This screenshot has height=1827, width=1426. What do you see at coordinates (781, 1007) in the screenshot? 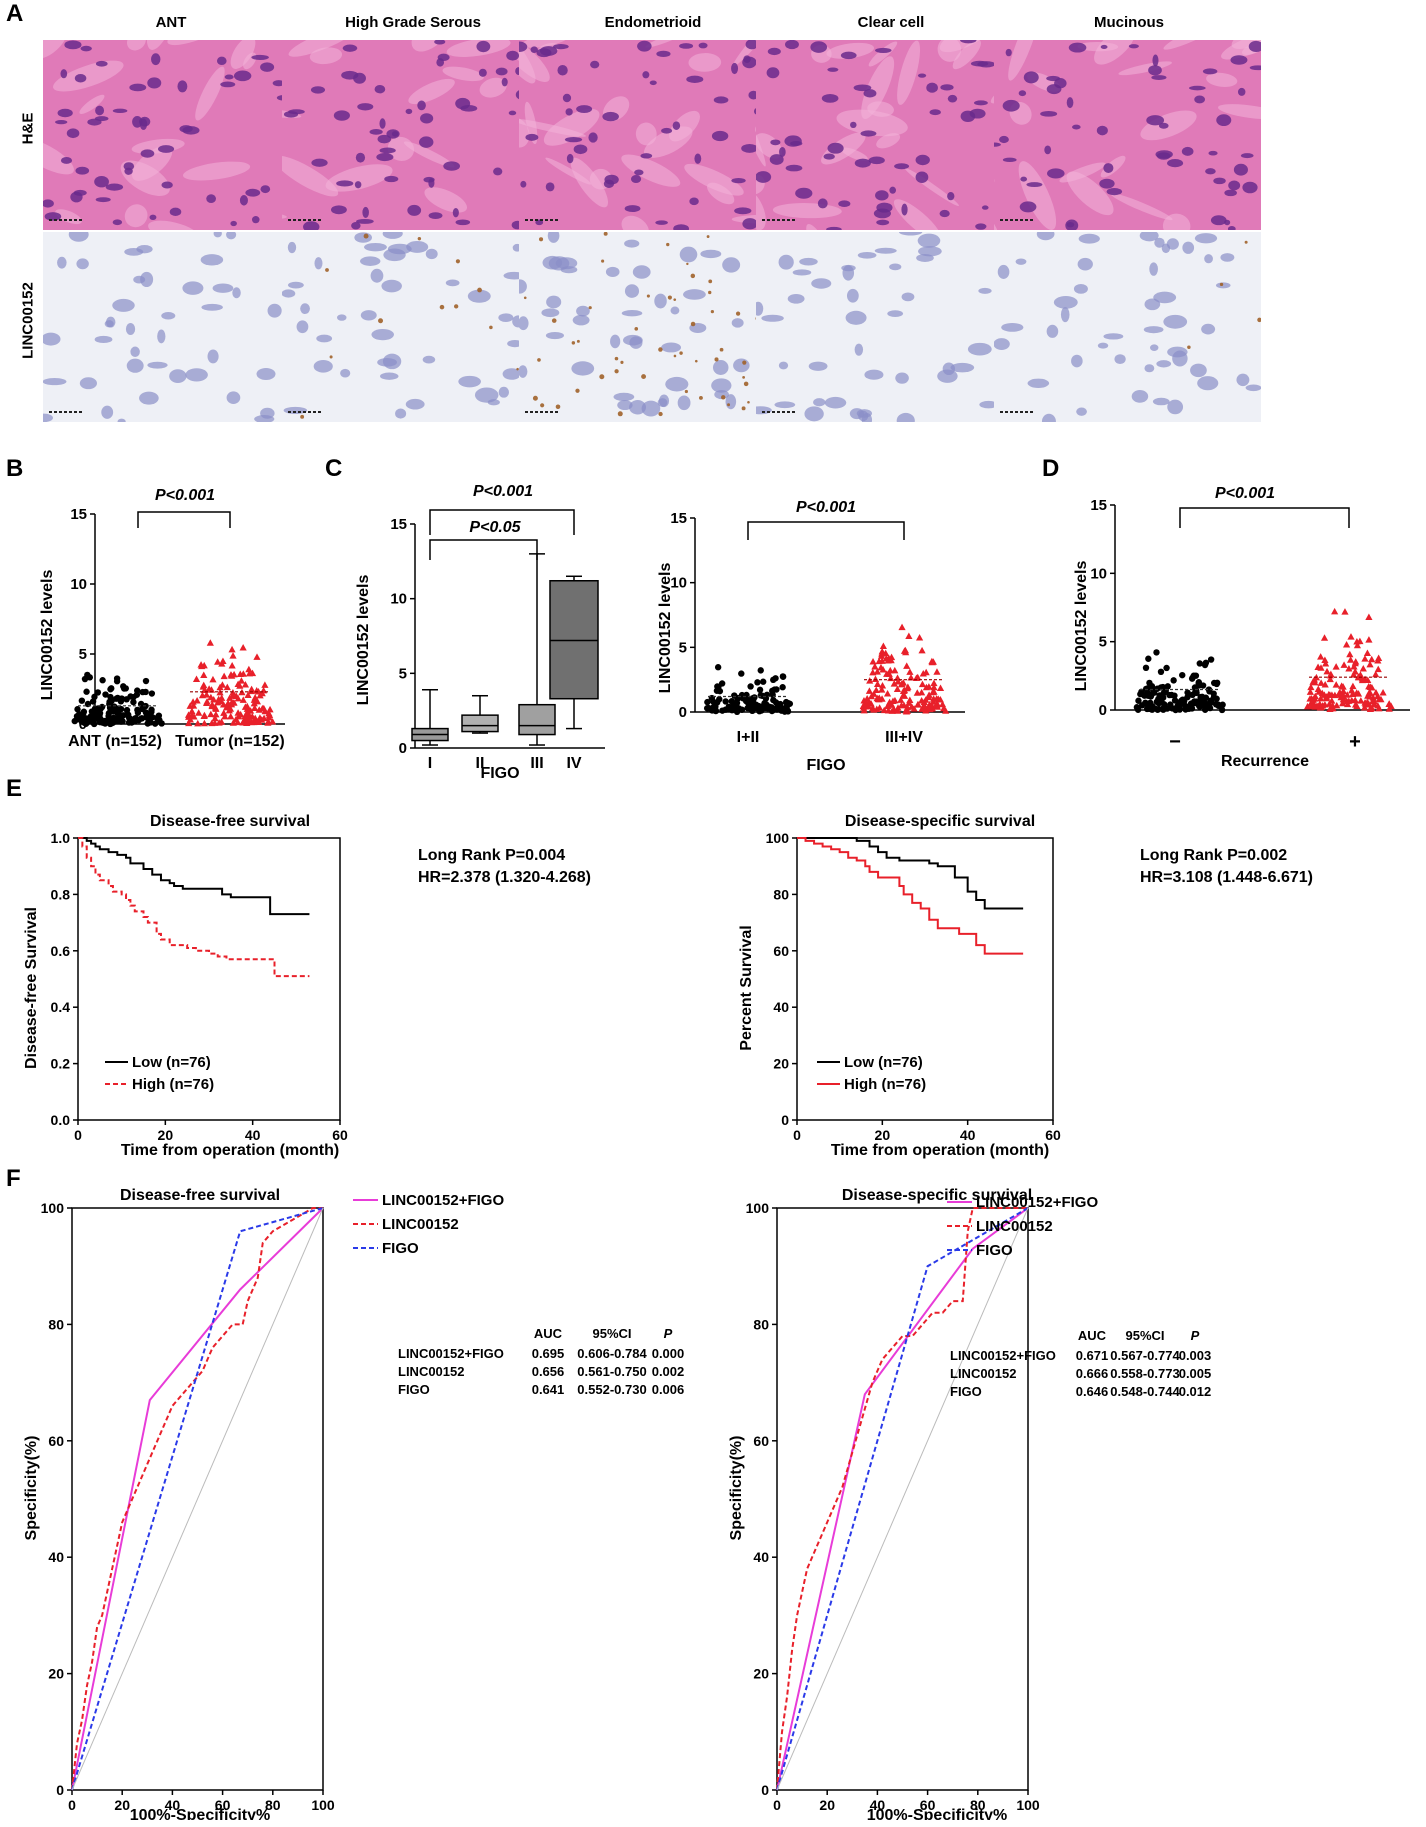
I see `chart-e2-ytick-label: 40` at bounding box center [781, 1007].